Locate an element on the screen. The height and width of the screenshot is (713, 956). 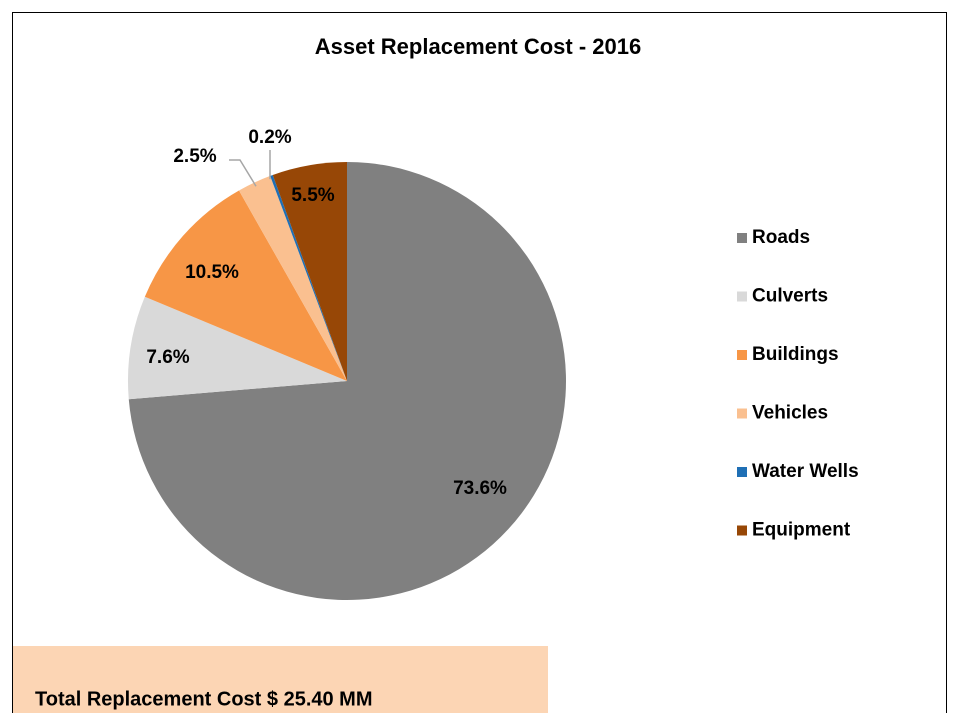
legend-label: Water Wells is located at coordinates (805, 471).